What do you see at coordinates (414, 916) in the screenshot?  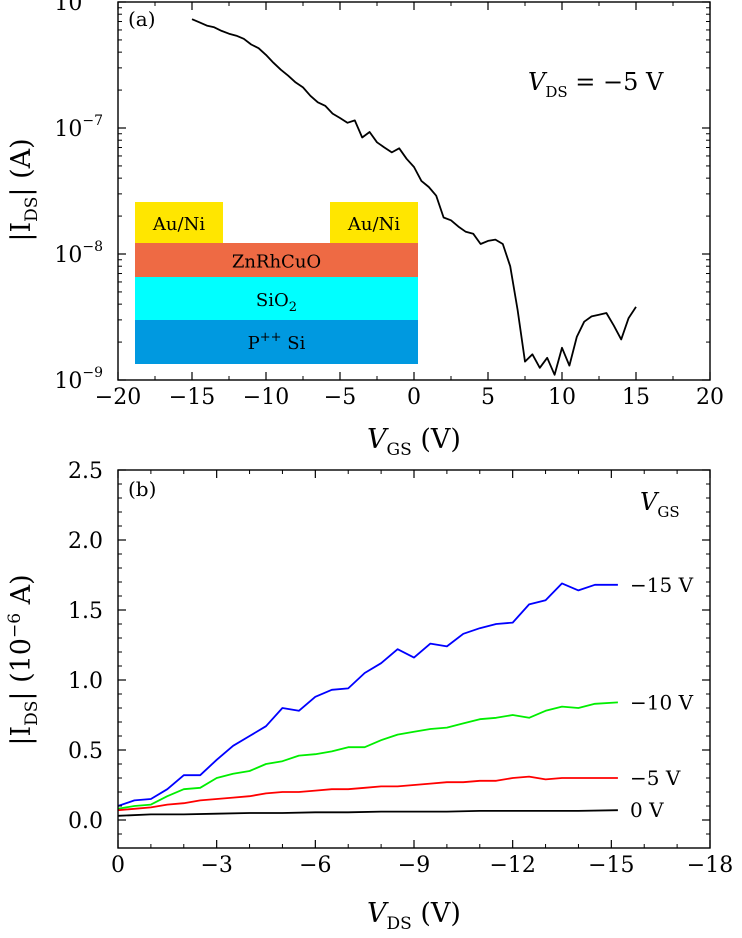 I see `panel-b-x-axis-label: VDS (V)` at bounding box center [414, 916].